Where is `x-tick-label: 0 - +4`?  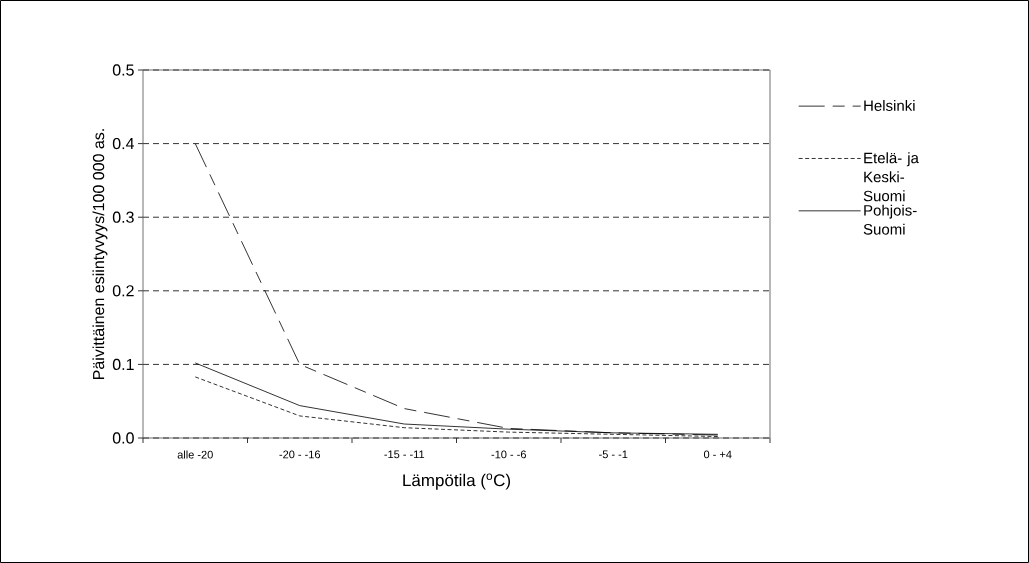 x-tick-label: 0 - +4 is located at coordinates (717, 454).